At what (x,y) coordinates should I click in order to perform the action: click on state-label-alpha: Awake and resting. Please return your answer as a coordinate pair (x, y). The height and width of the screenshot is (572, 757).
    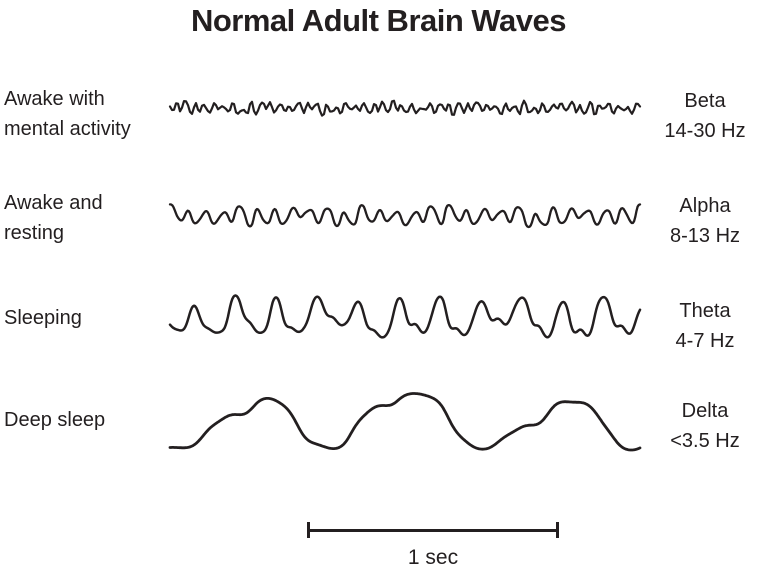
    Looking at the image, I should click on (53, 218).